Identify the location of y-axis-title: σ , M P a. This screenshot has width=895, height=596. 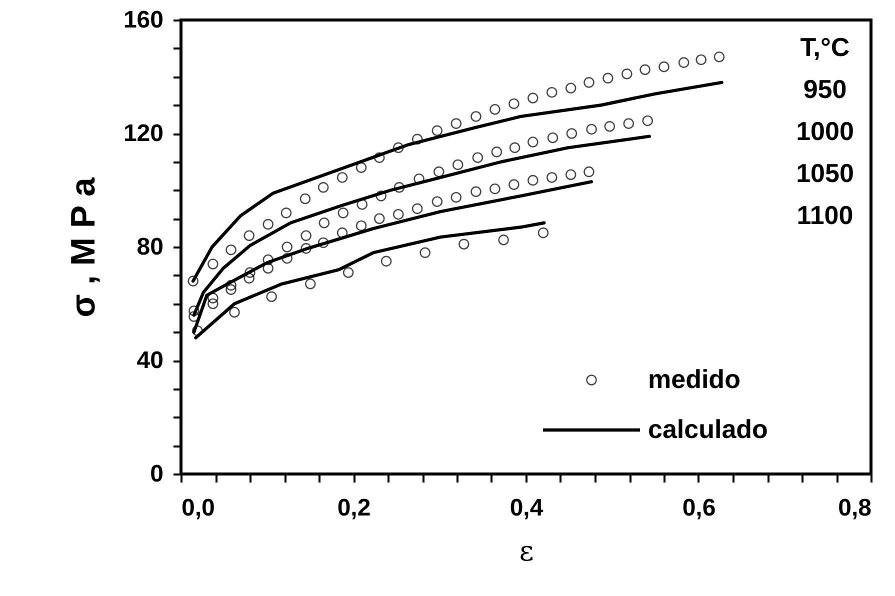
(83, 247).